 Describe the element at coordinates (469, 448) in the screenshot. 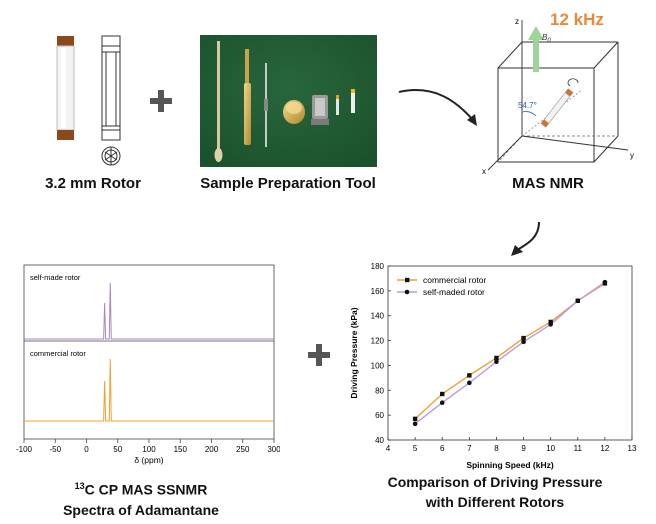

I see `chart-xtick-label: 7` at that location.